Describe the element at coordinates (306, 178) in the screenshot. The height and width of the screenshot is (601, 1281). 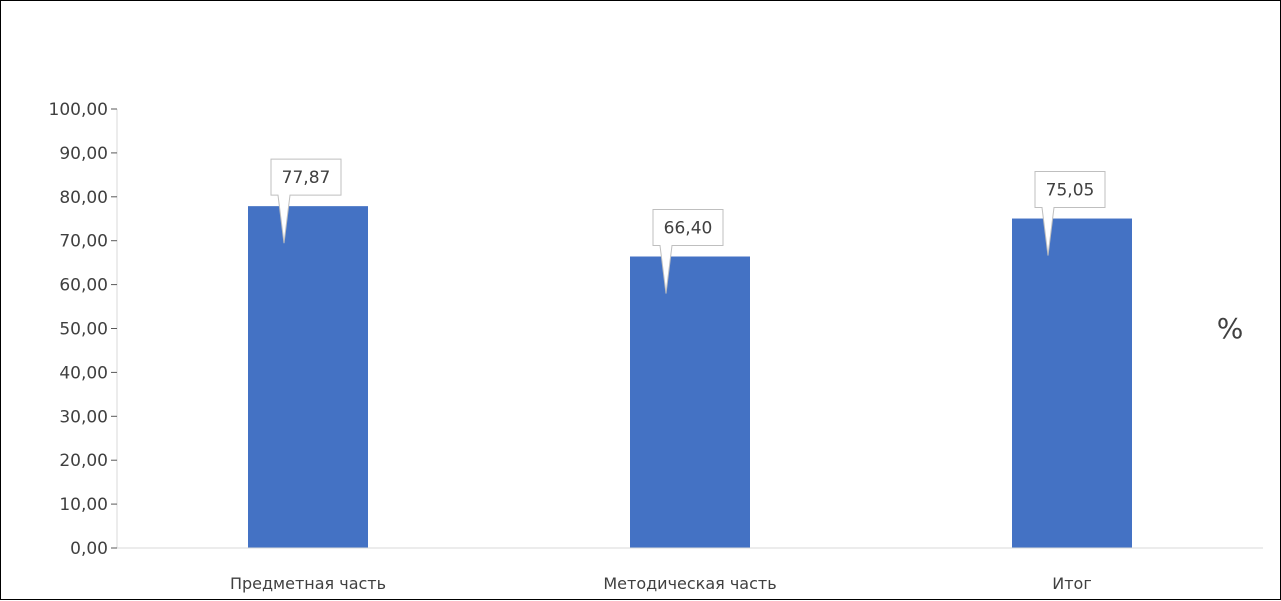
I see `data-label: 77,87` at that location.